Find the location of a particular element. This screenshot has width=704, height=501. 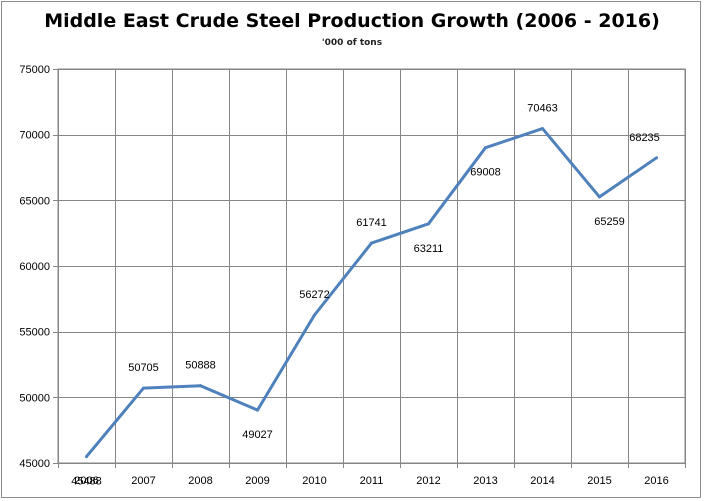

y-tick-label: 60000 is located at coordinates (34, 267).